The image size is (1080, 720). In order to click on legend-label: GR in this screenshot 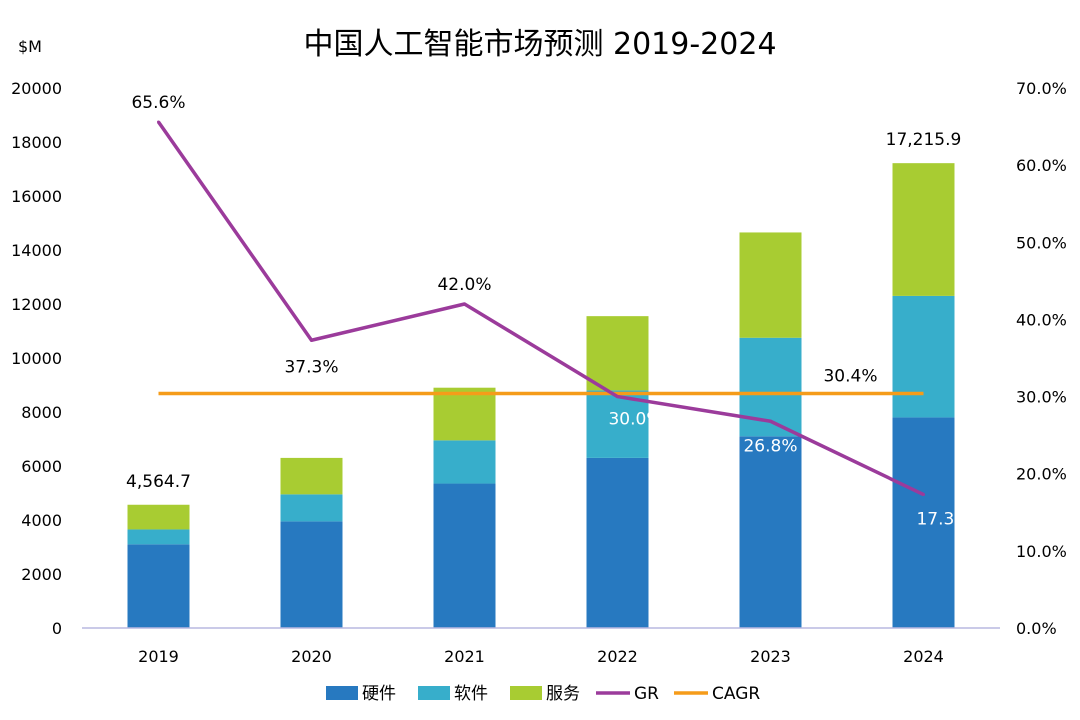, I will do `click(646, 694)`.